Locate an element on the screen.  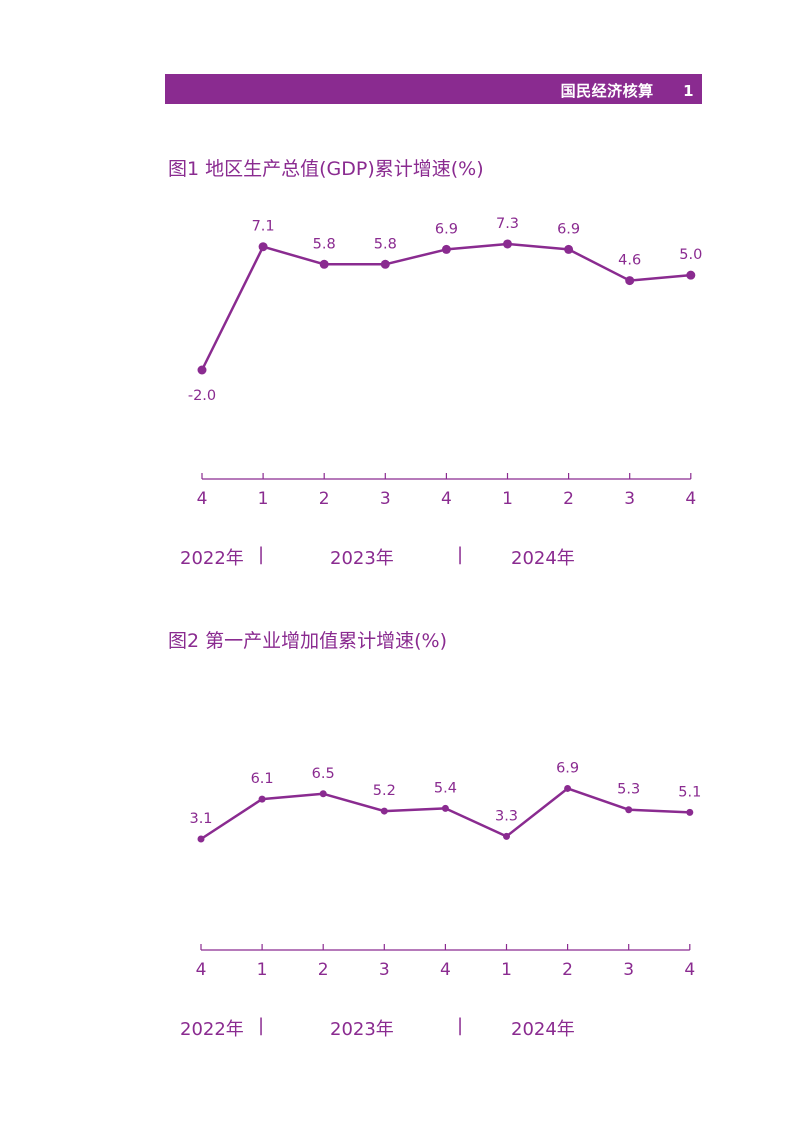
chart2-tick-label-3: 3 is located at coordinates (384, 970).